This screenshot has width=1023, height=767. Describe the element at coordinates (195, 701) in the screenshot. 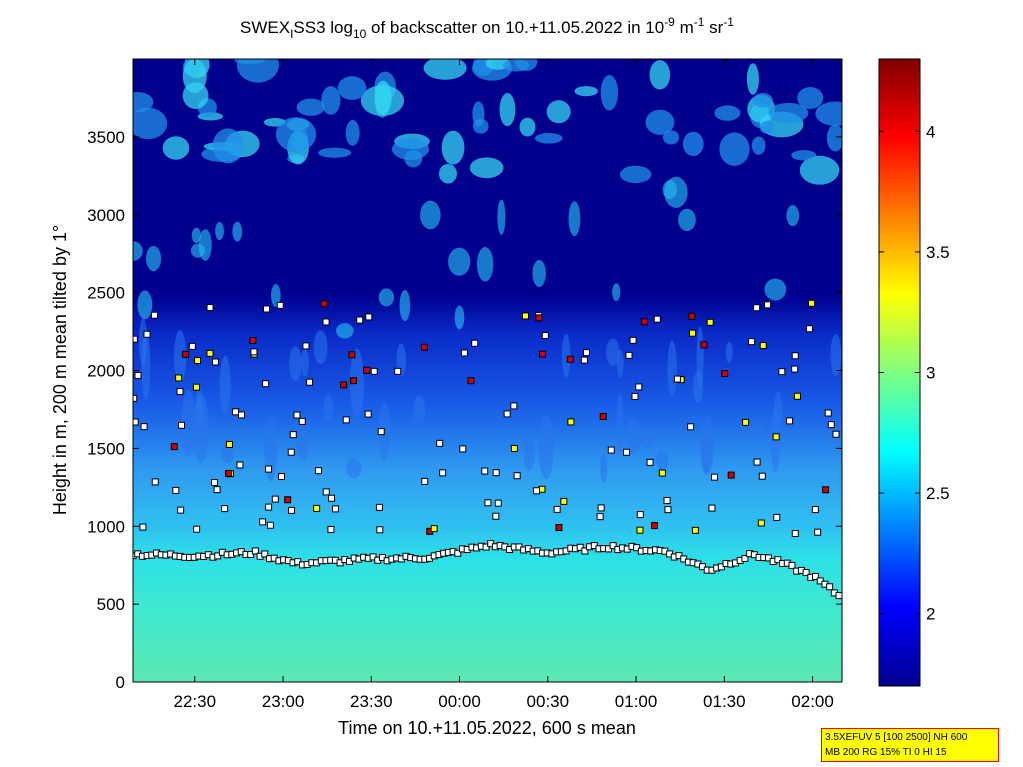

I see `x-tick-label: 22:30` at that location.